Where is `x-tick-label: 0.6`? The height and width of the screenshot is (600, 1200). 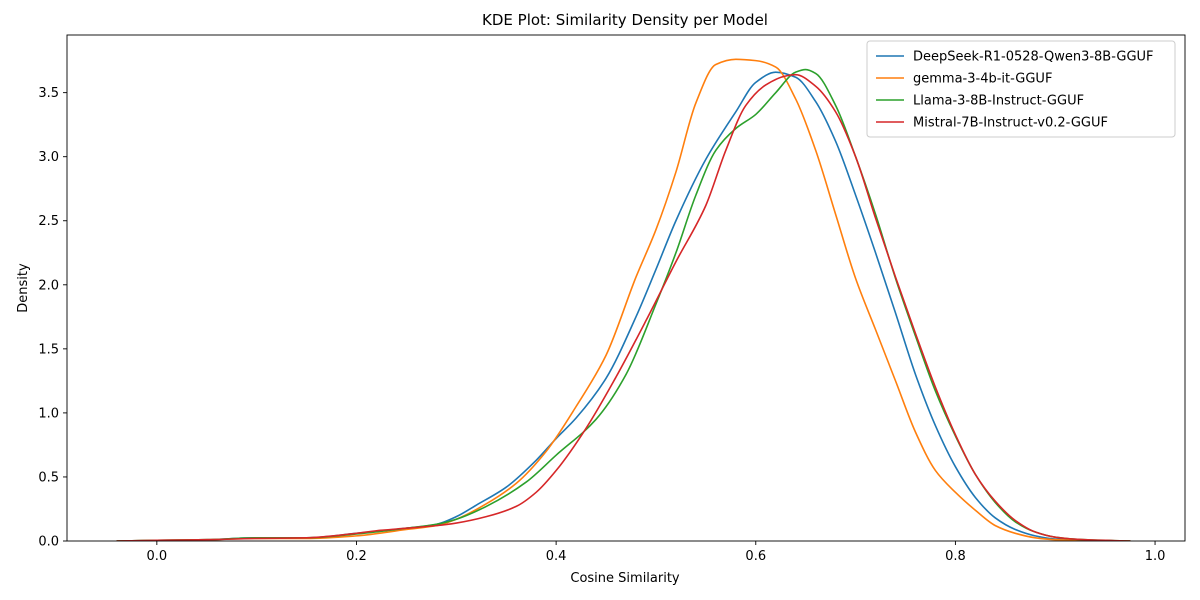
x-tick-label: 0.6 is located at coordinates (755, 556).